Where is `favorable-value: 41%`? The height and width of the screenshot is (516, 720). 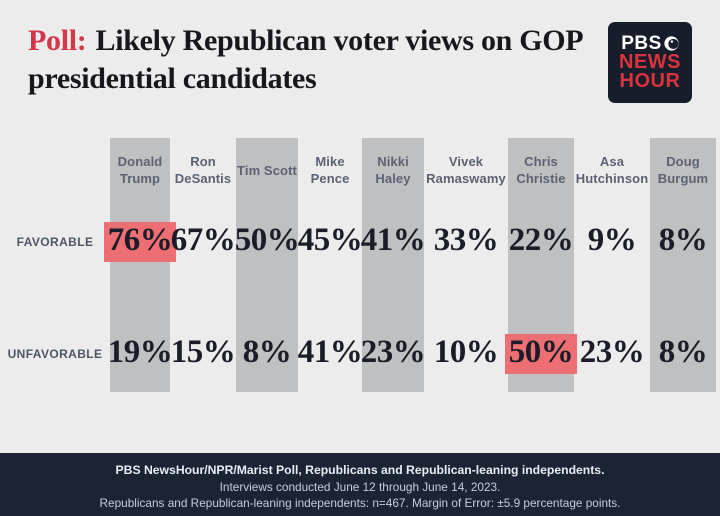 favorable-value: 41% is located at coordinates (393, 240).